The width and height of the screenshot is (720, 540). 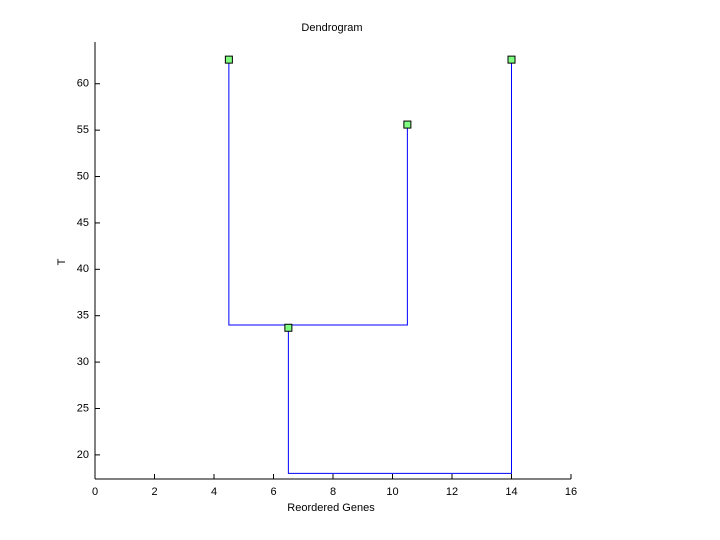 I want to click on y-tick-label: 55, so click(x=83, y=130).